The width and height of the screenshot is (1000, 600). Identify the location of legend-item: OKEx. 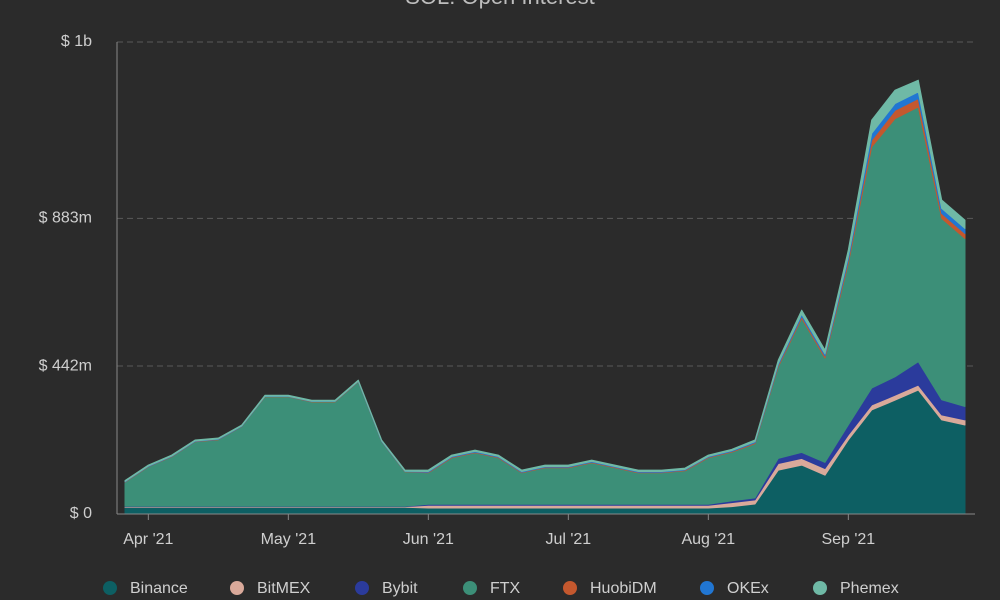
(734, 588).